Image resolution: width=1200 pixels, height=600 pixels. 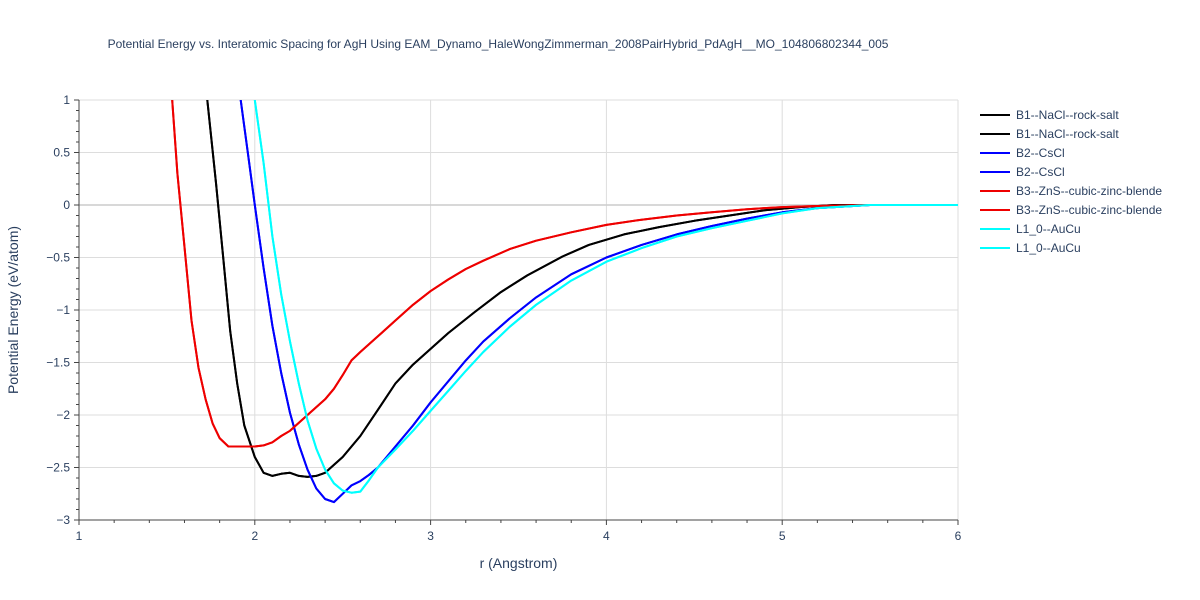 I want to click on y-tick-label: 1, so click(x=66, y=100).